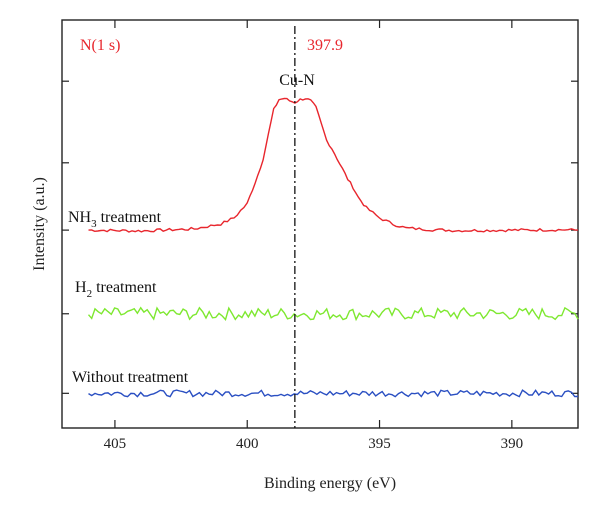 The width and height of the screenshot is (600, 513). Describe the element at coordinates (130, 377) in the screenshot. I see `series-label-without: Without treatment` at that location.